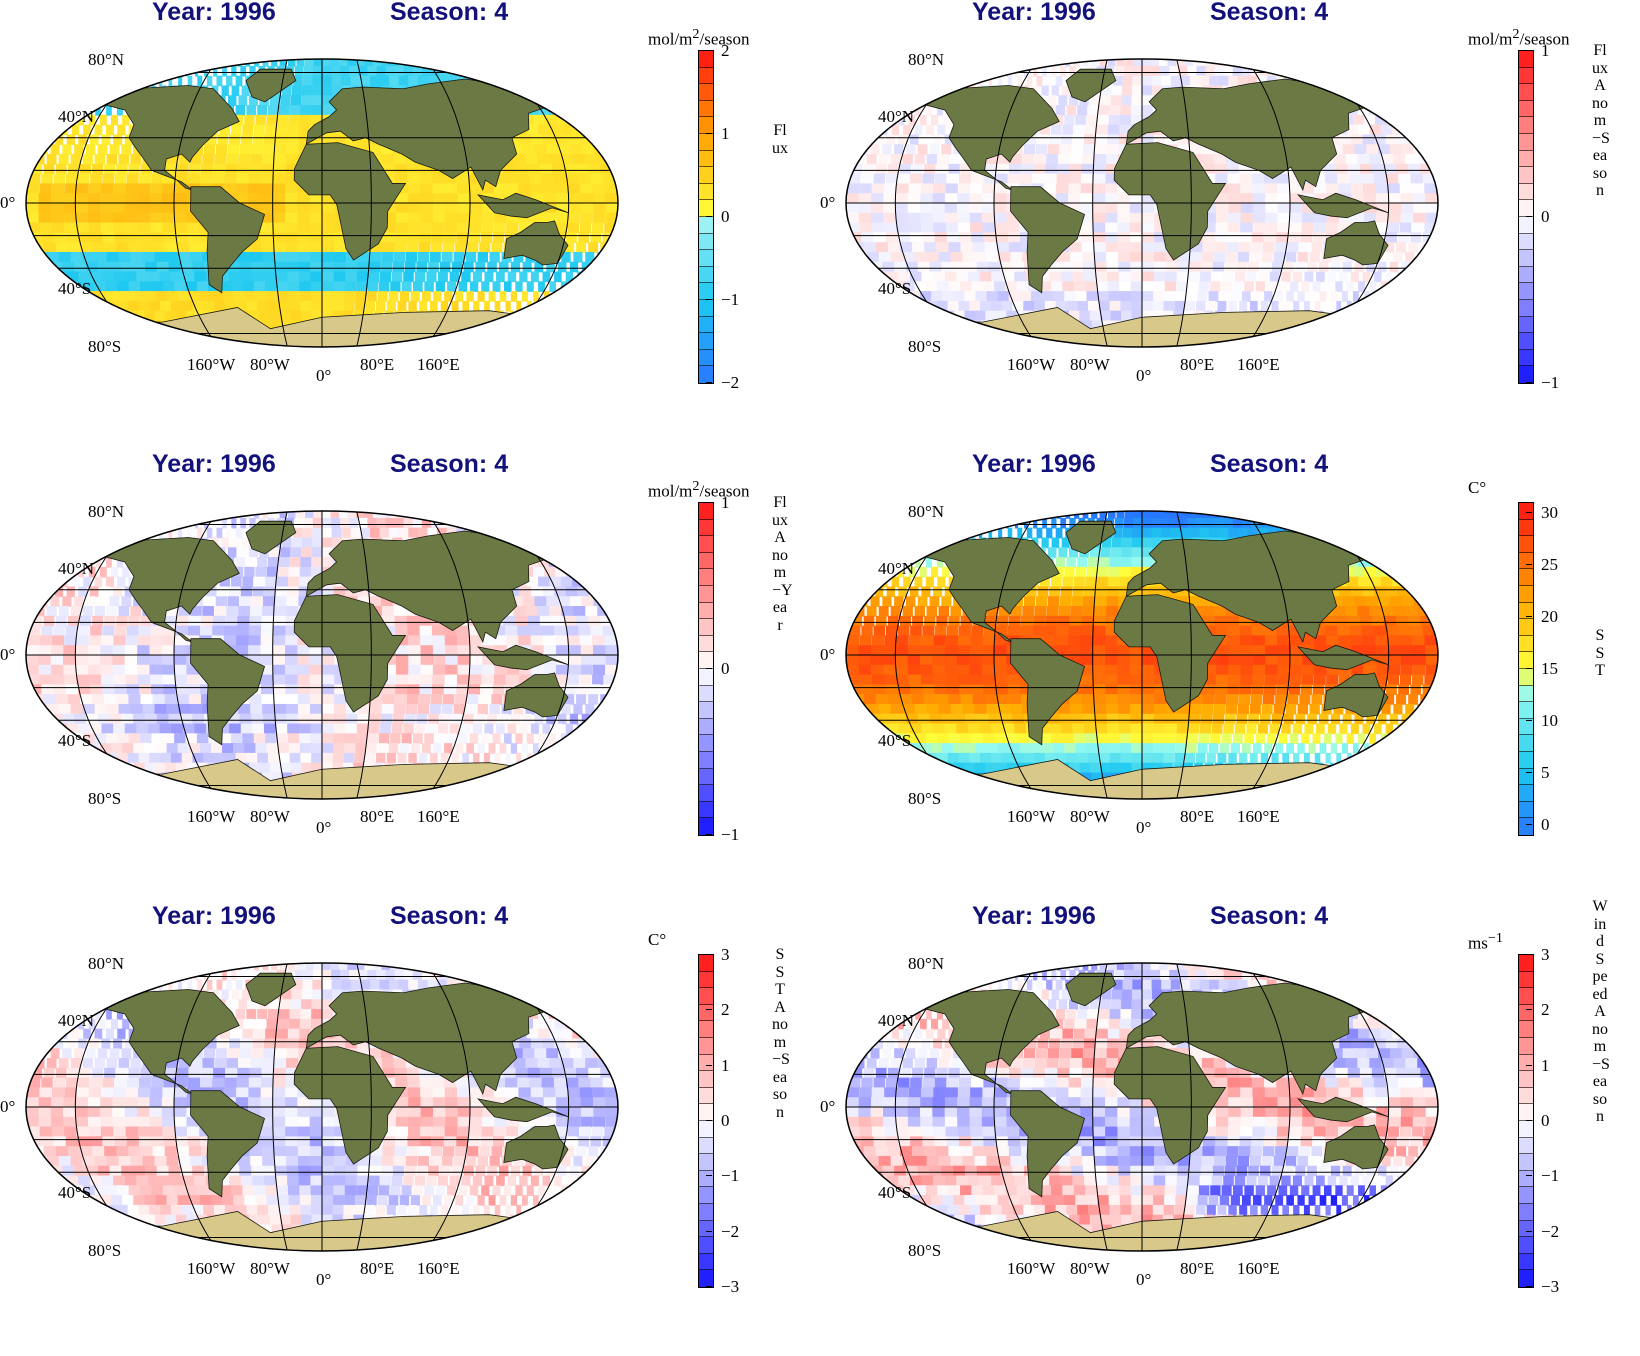 This screenshot has width=1640, height=1356. I want to click on continent-landmass, so click(522, 205).